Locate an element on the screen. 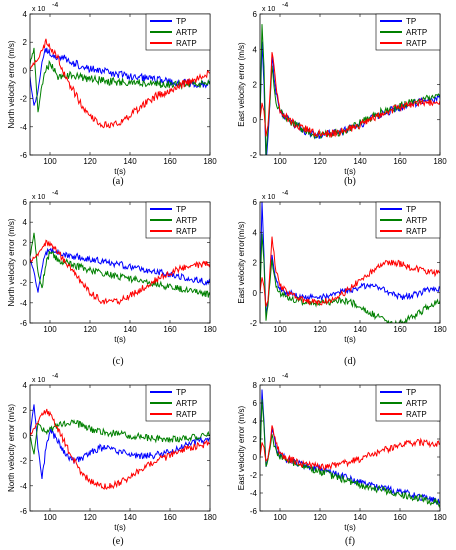 The width and height of the screenshot is (456, 550). y-axis-label: East velocity error(m/s) is located at coordinates (241, 262).